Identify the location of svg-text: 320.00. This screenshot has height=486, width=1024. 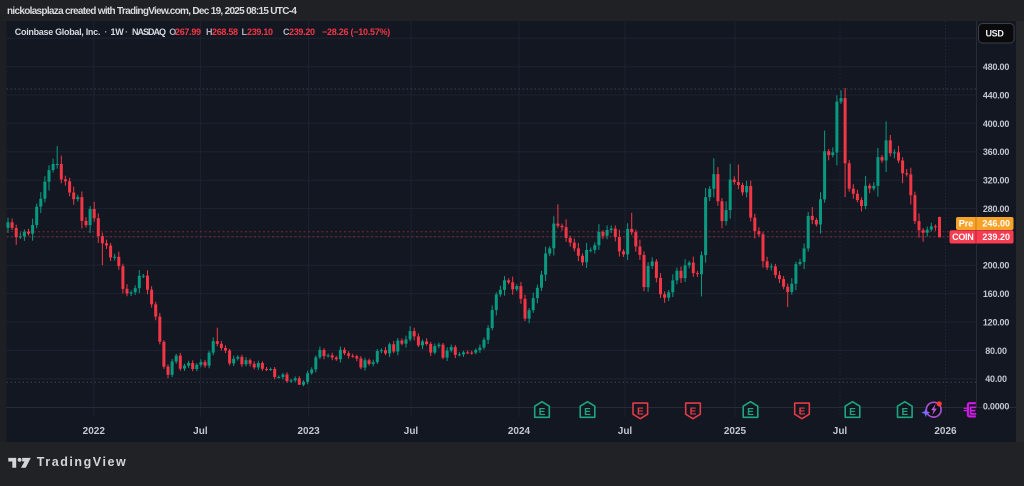
(996, 181).